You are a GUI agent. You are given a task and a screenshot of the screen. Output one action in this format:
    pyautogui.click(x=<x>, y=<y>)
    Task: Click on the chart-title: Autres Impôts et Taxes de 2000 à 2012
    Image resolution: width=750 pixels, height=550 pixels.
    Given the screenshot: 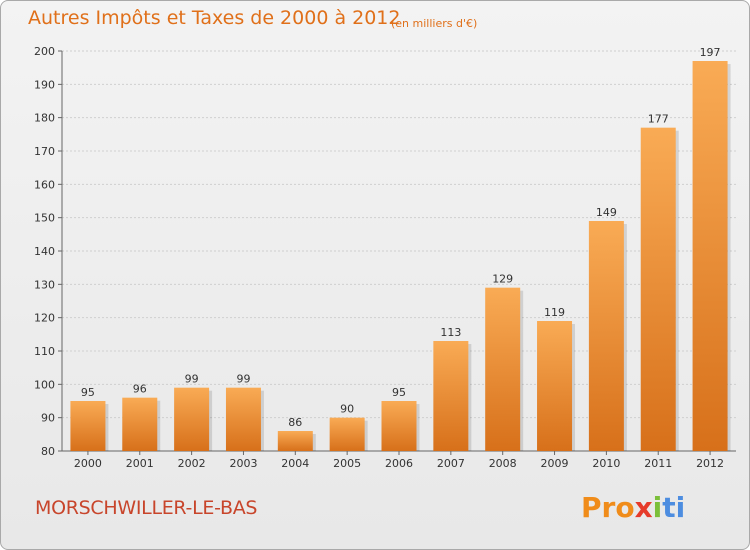 What is the action you would take?
    pyautogui.click(x=214, y=18)
    